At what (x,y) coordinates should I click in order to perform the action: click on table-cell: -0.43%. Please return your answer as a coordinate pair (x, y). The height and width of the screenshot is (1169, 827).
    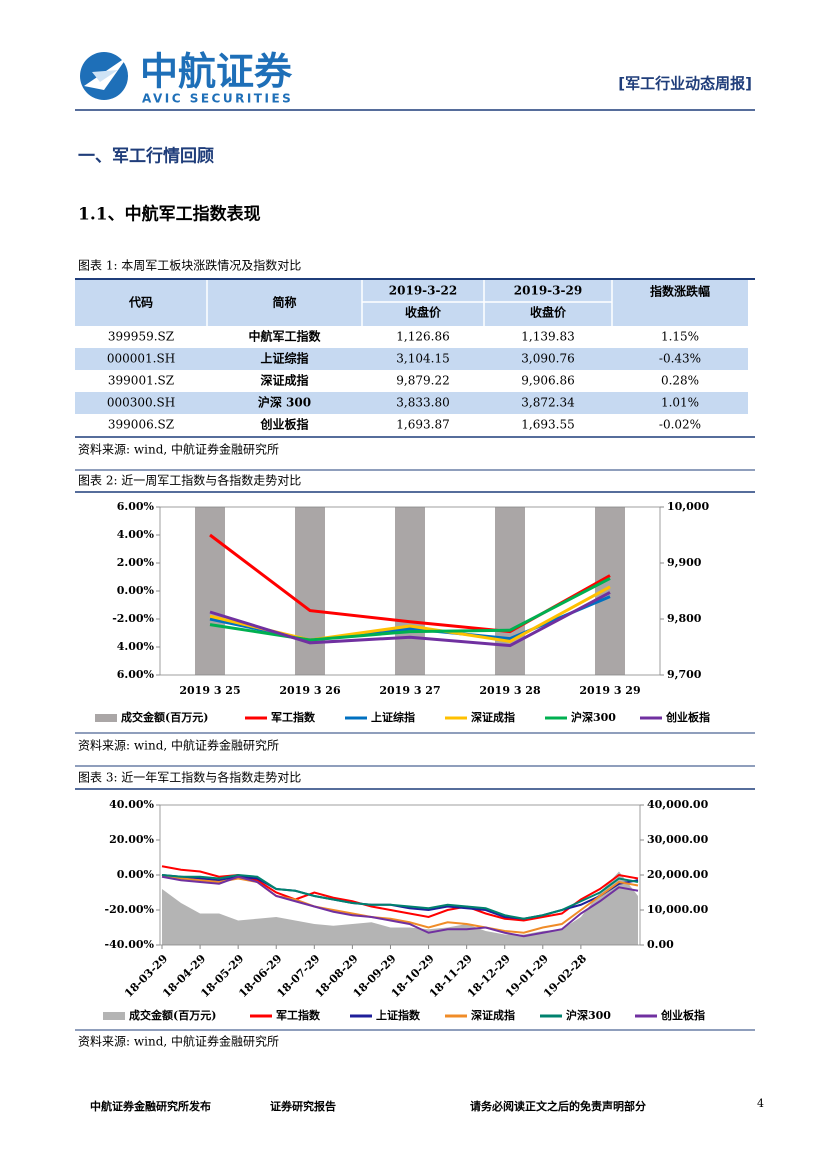
    Looking at the image, I should click on (680, 359).